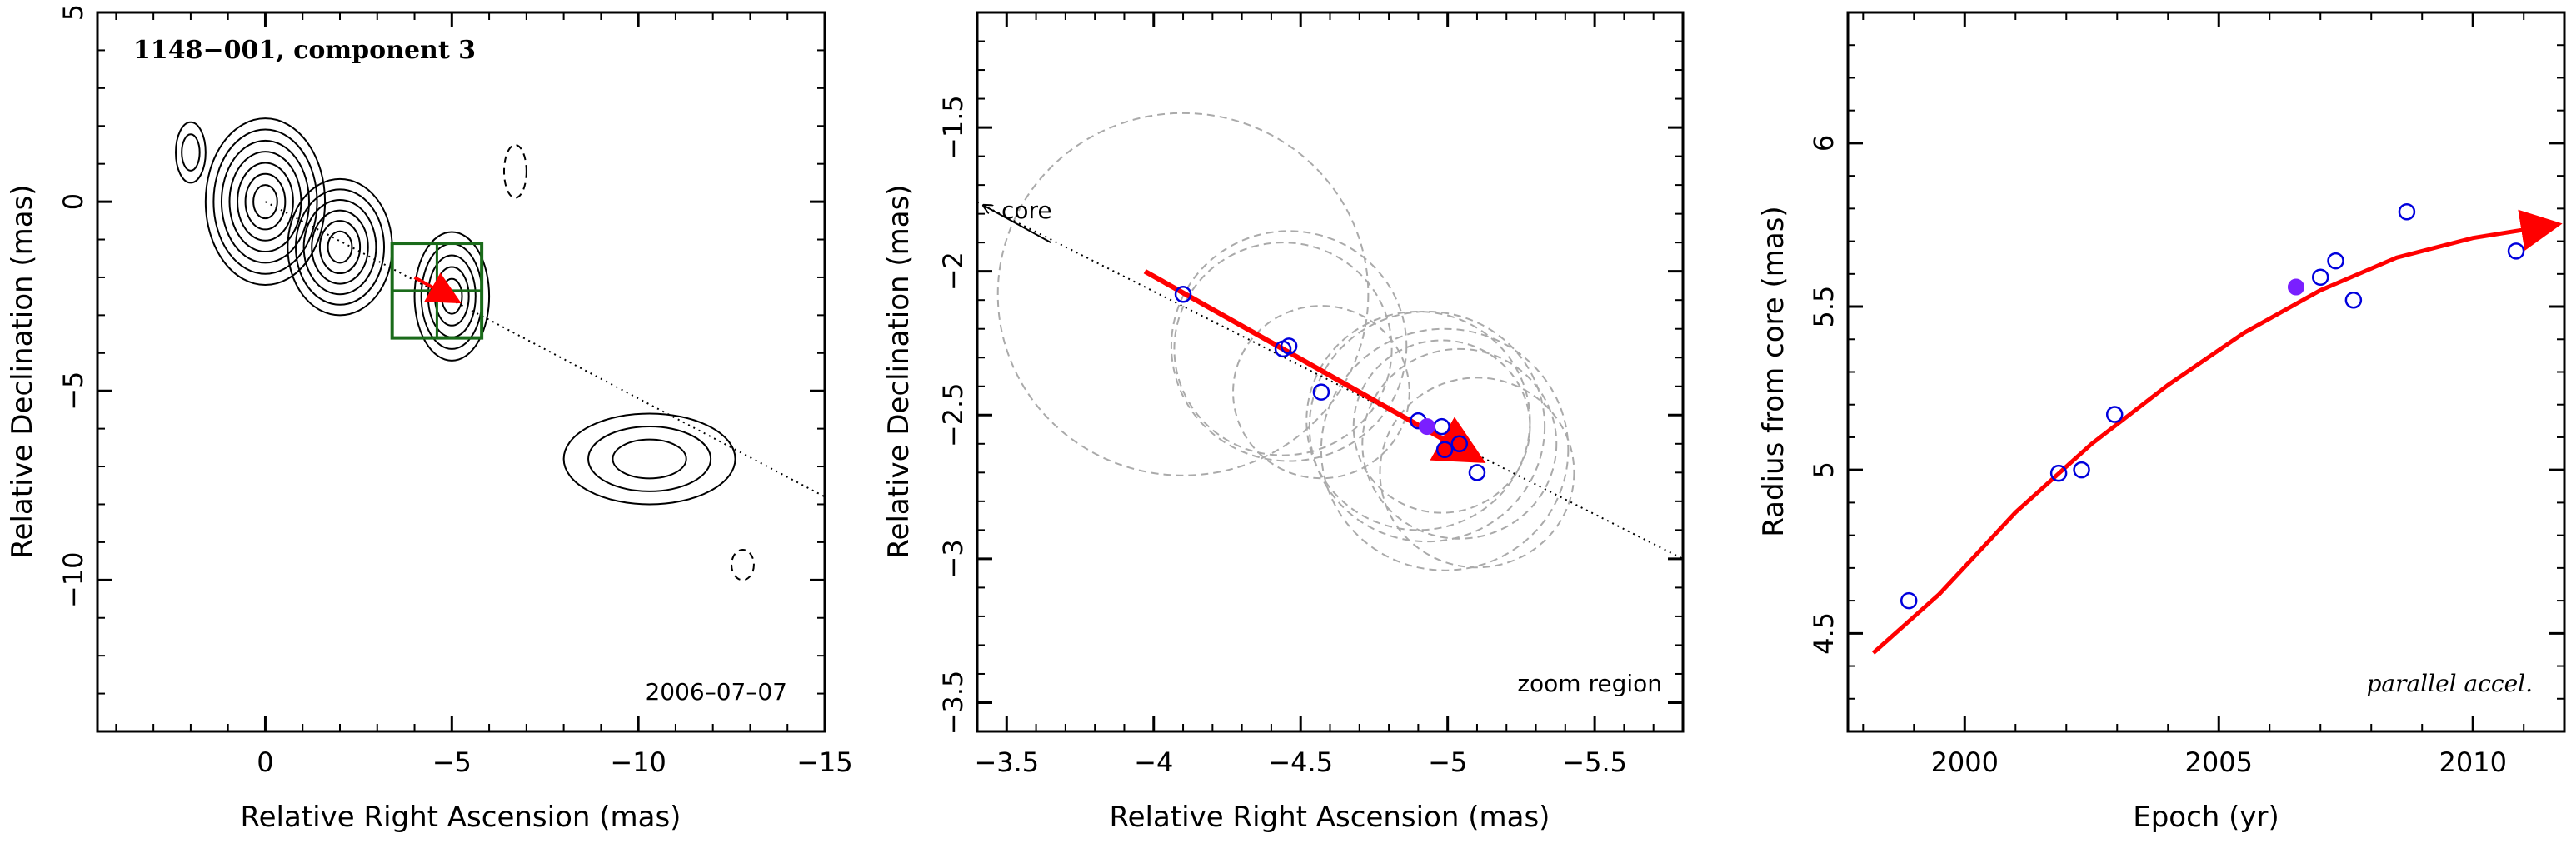 This screenshot has width=2576, height=843. Describe the element at coordinates (1589, 683) in the screenshot. I see `panel2-zoom-label: zoom region` at that location.